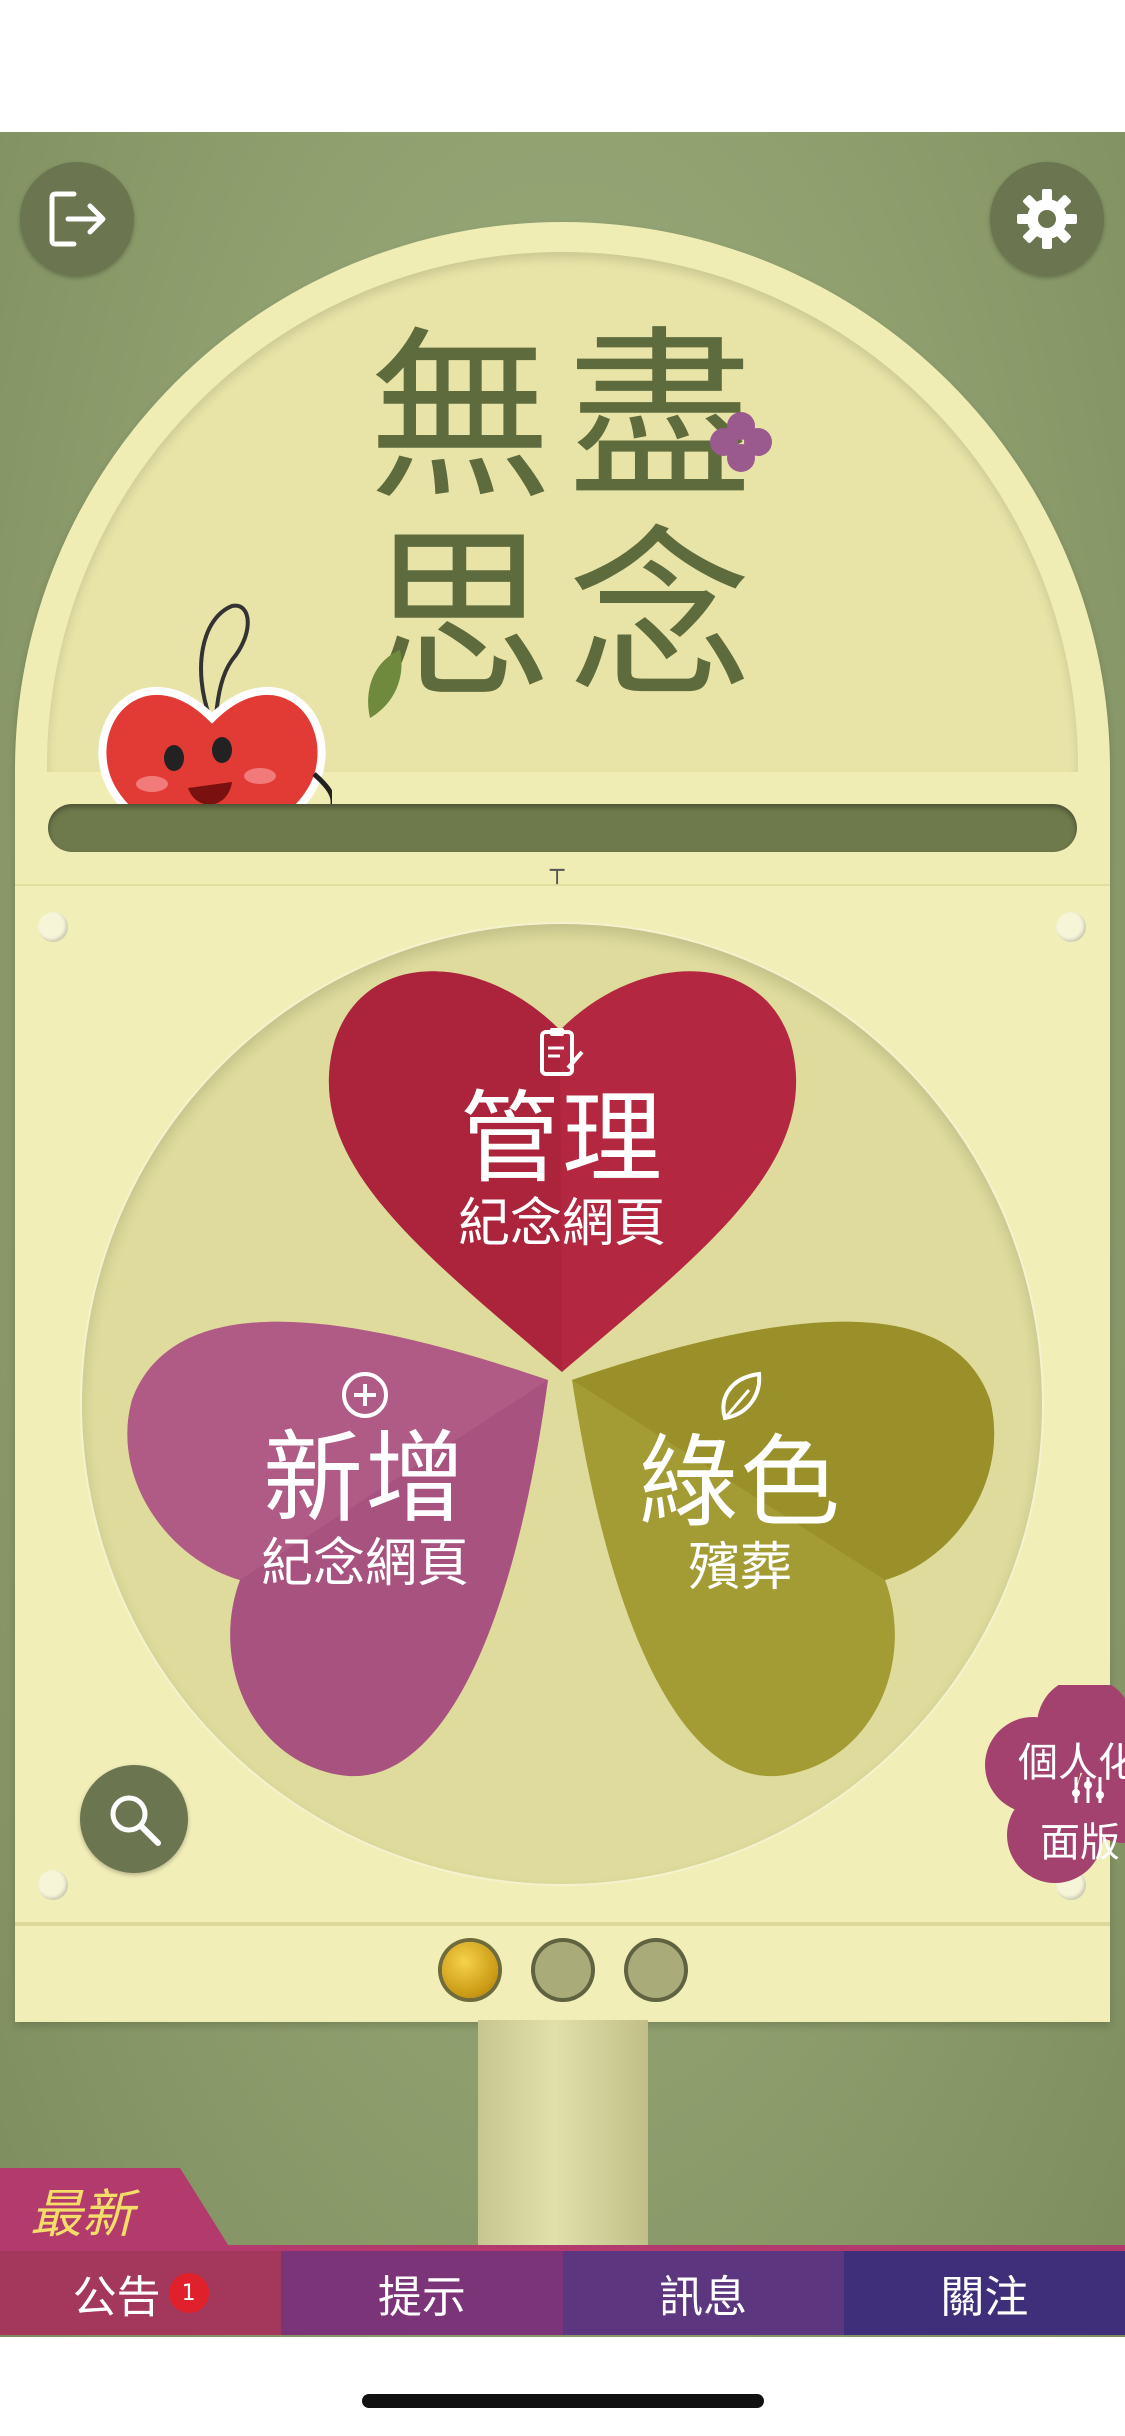  I want to click on title-char: 盡, so click(659, 418).